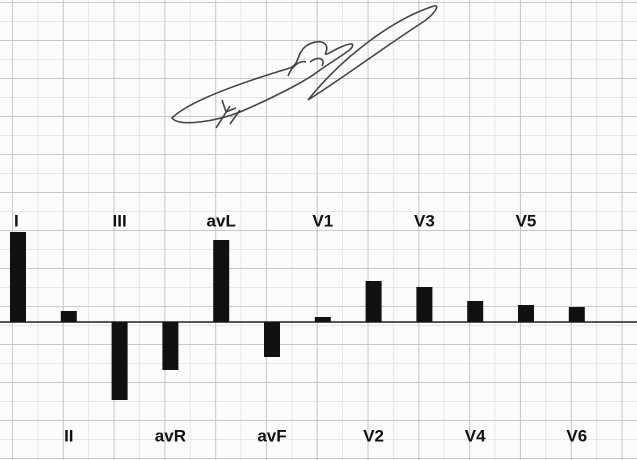 Image resolution: width=637 pixels, height=460 pixels. What do you see at coordinates (221, 220) in the screenshot?
I see `lead-label: avL` at bounding box center [221, 220].